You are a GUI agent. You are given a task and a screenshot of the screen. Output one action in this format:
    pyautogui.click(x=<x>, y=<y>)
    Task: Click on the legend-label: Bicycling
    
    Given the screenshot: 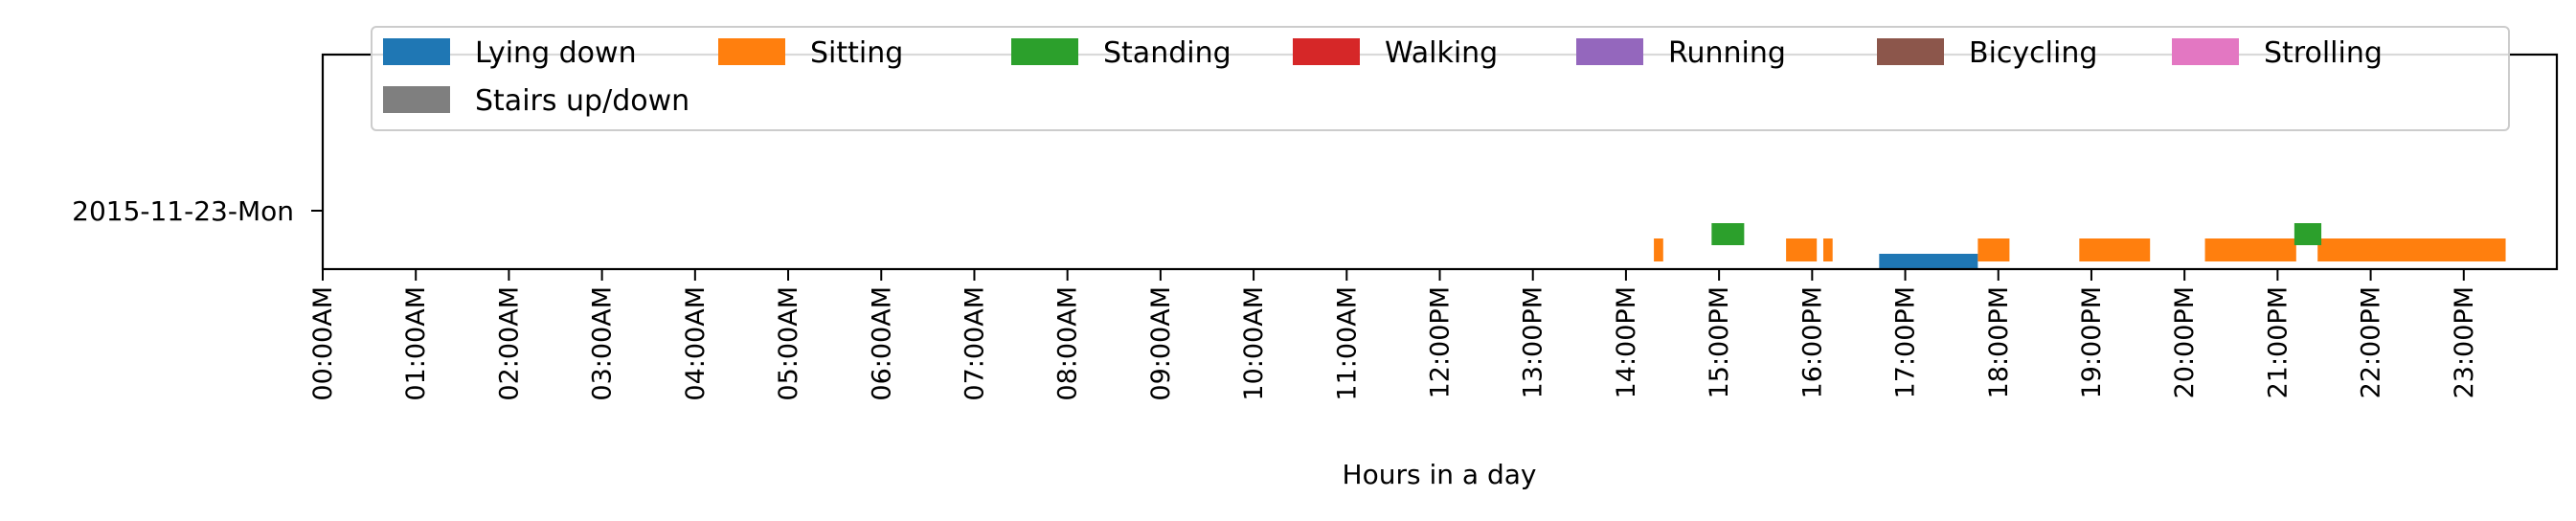 What is the action you would take?
    pyautogui.click(x=2033, y=53)
    